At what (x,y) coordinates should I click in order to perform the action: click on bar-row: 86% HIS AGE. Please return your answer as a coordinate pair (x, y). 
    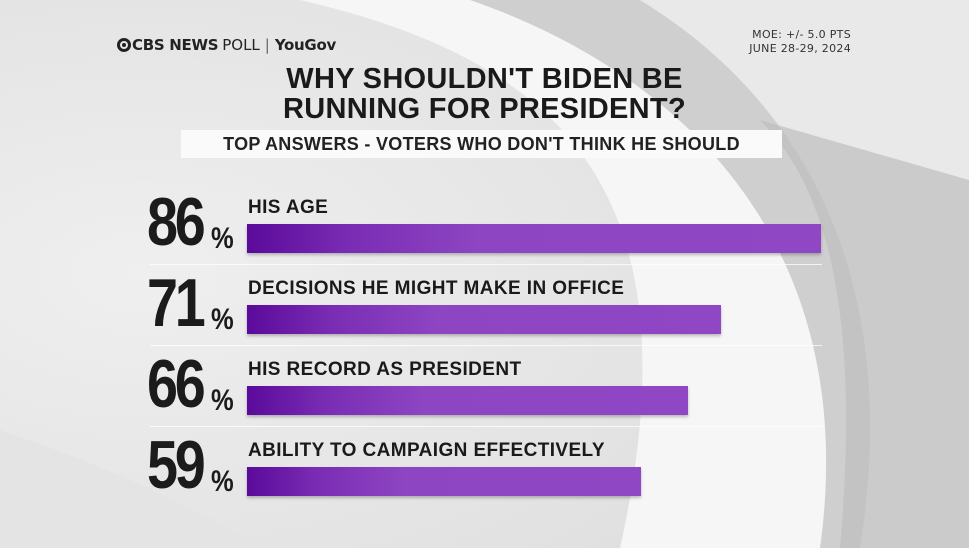
    Looking at the image, I should click on (484, 227).